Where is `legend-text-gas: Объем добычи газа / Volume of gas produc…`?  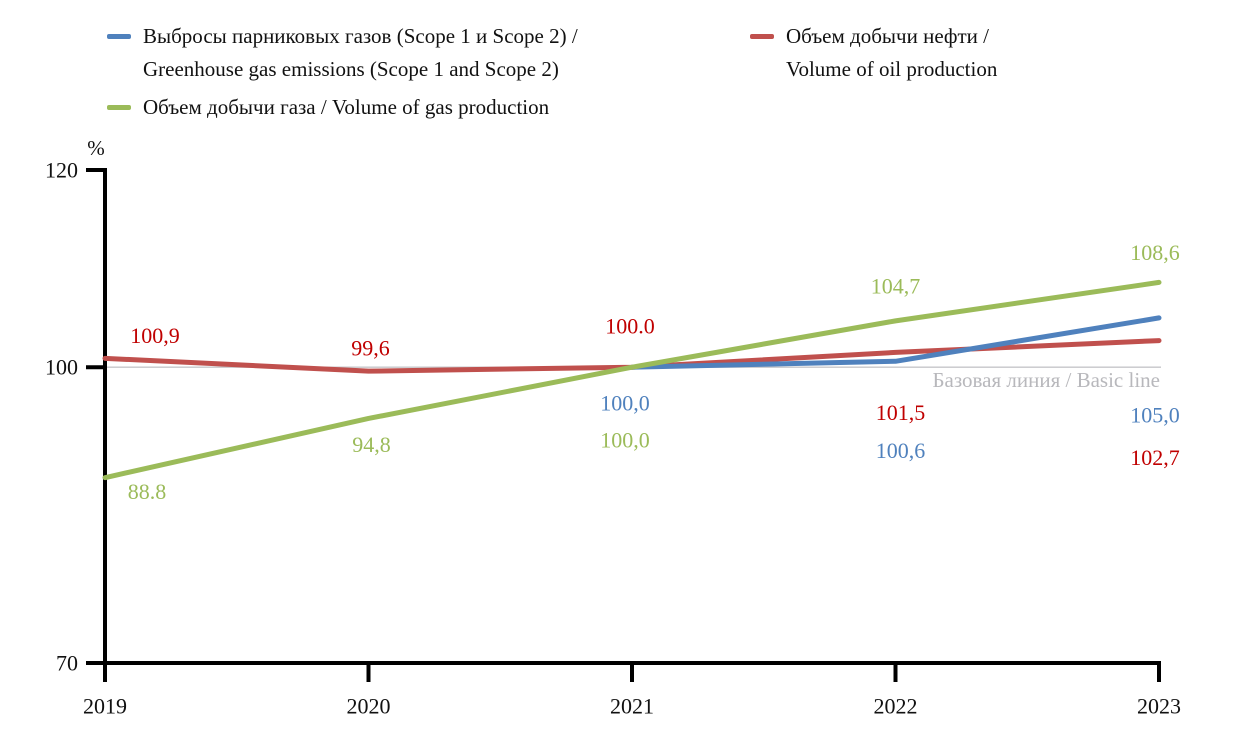 legend-text-gas: Объем добычи газа / Volume of gas produc… is located at coordinates (346, 107).